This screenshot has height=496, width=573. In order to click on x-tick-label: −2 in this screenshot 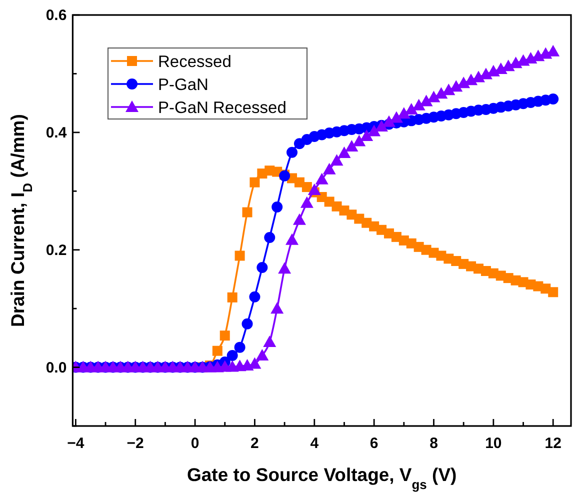, I will do `click(135, 443)`.